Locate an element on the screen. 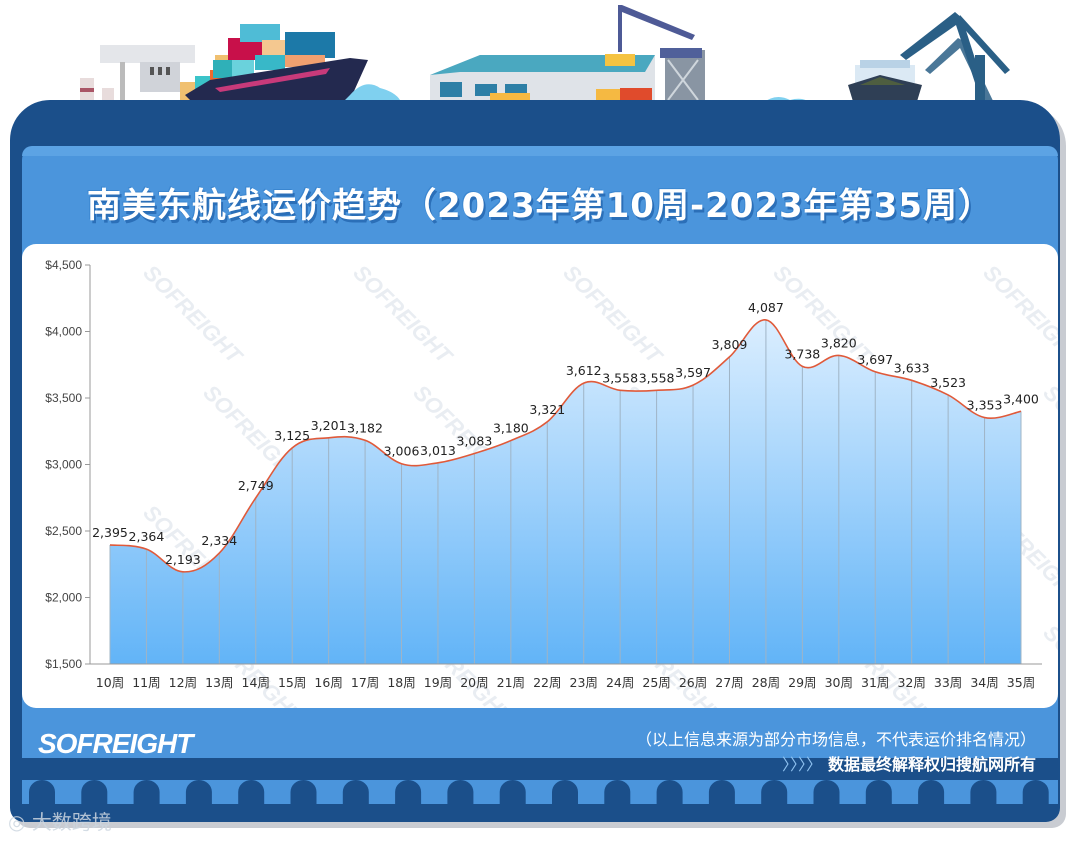  y-tick-label: $3,500 is located at coordinates (63, 398).